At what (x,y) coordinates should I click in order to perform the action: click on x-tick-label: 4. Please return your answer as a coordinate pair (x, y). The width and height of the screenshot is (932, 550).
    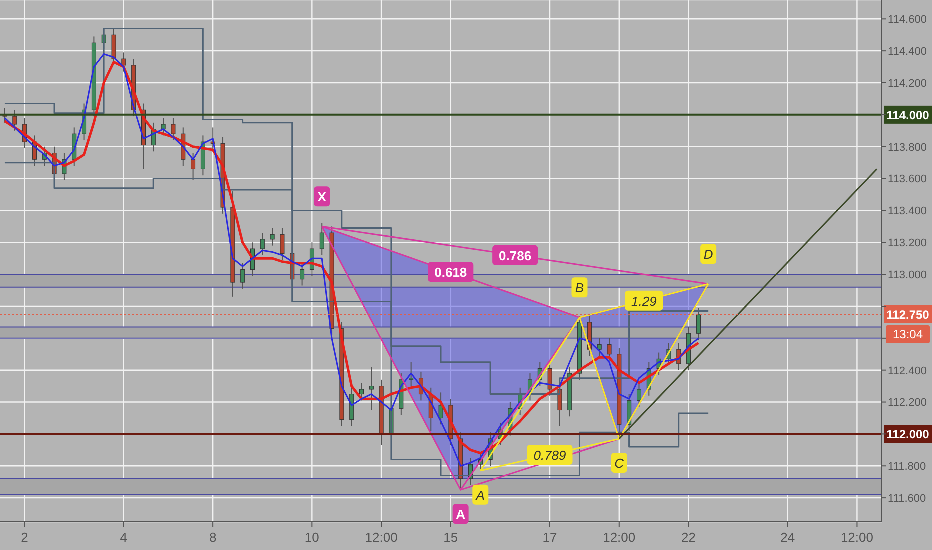
    Looking at the image, I should click on (124, 537).